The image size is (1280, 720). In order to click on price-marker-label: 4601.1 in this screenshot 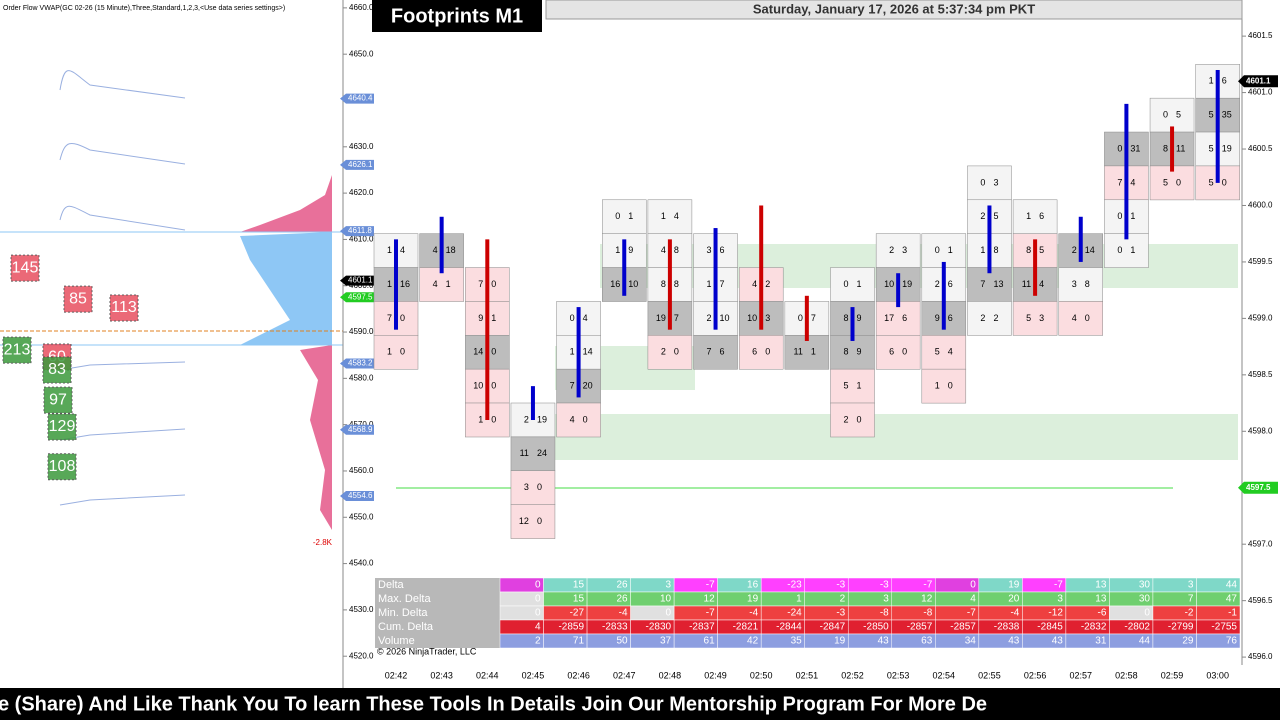, I will do `click(360, 280)`.